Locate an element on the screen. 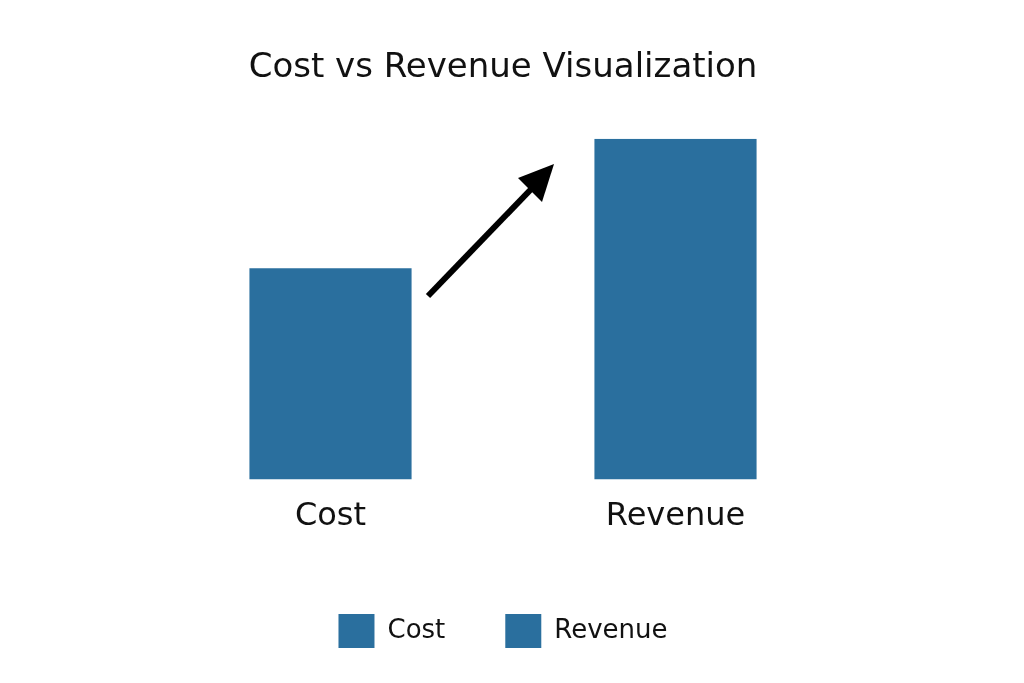  chart-title: Cost vs Revenue Visualization is located at coordinates (503, 65).